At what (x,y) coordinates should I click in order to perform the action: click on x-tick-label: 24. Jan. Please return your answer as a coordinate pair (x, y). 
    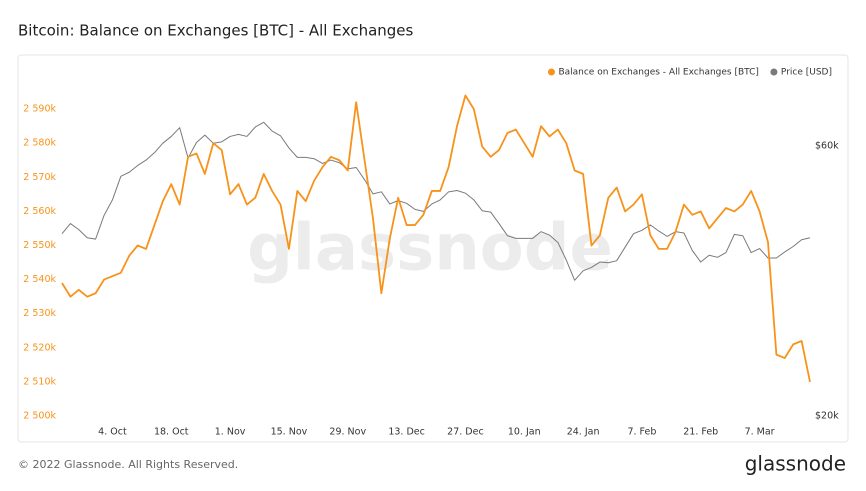
    Looking at the image, I should click on (583, 432).